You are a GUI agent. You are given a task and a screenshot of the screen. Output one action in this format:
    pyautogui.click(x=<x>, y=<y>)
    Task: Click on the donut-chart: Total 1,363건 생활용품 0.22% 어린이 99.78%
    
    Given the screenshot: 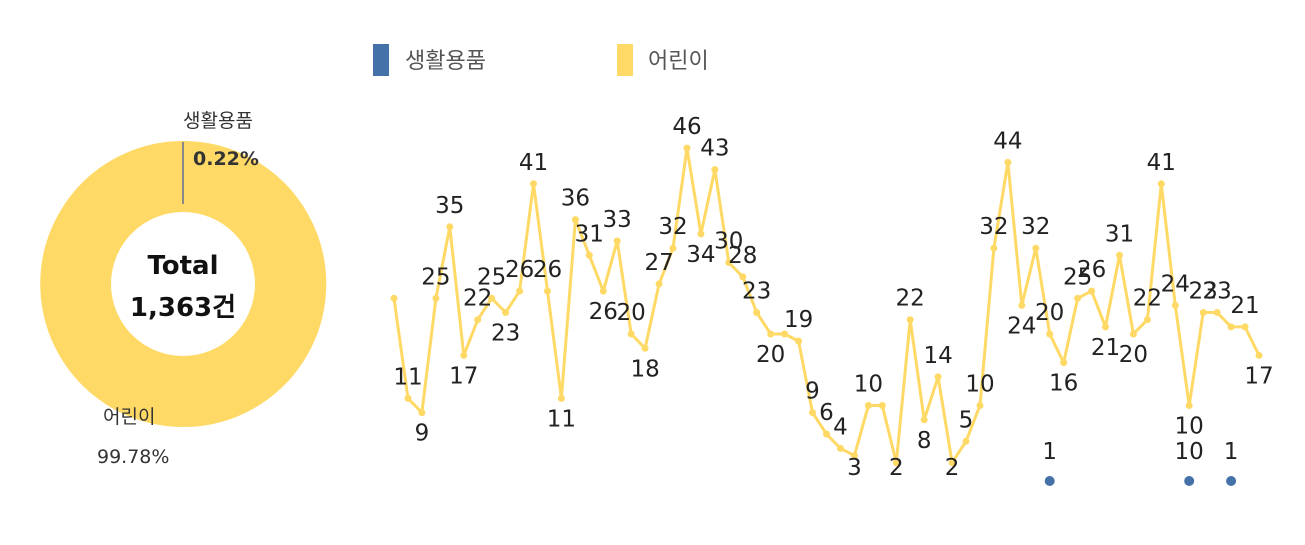 What is the action you would take?
    pyautogui.click(x=183, y=289)
    